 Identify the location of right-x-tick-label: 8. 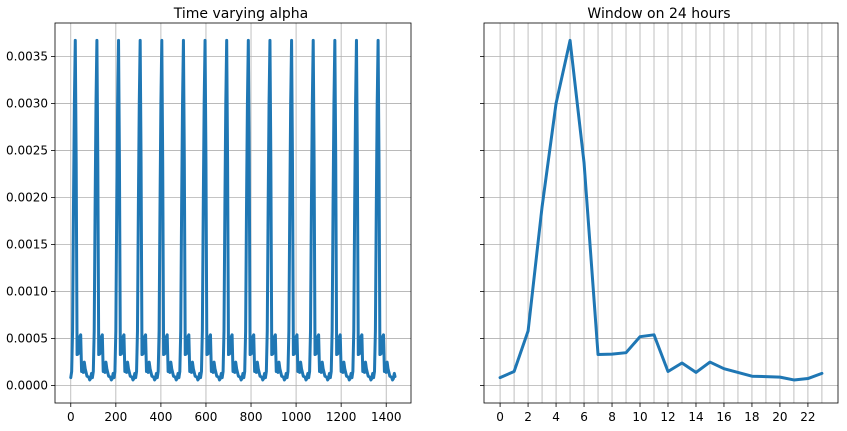
(612, 417).